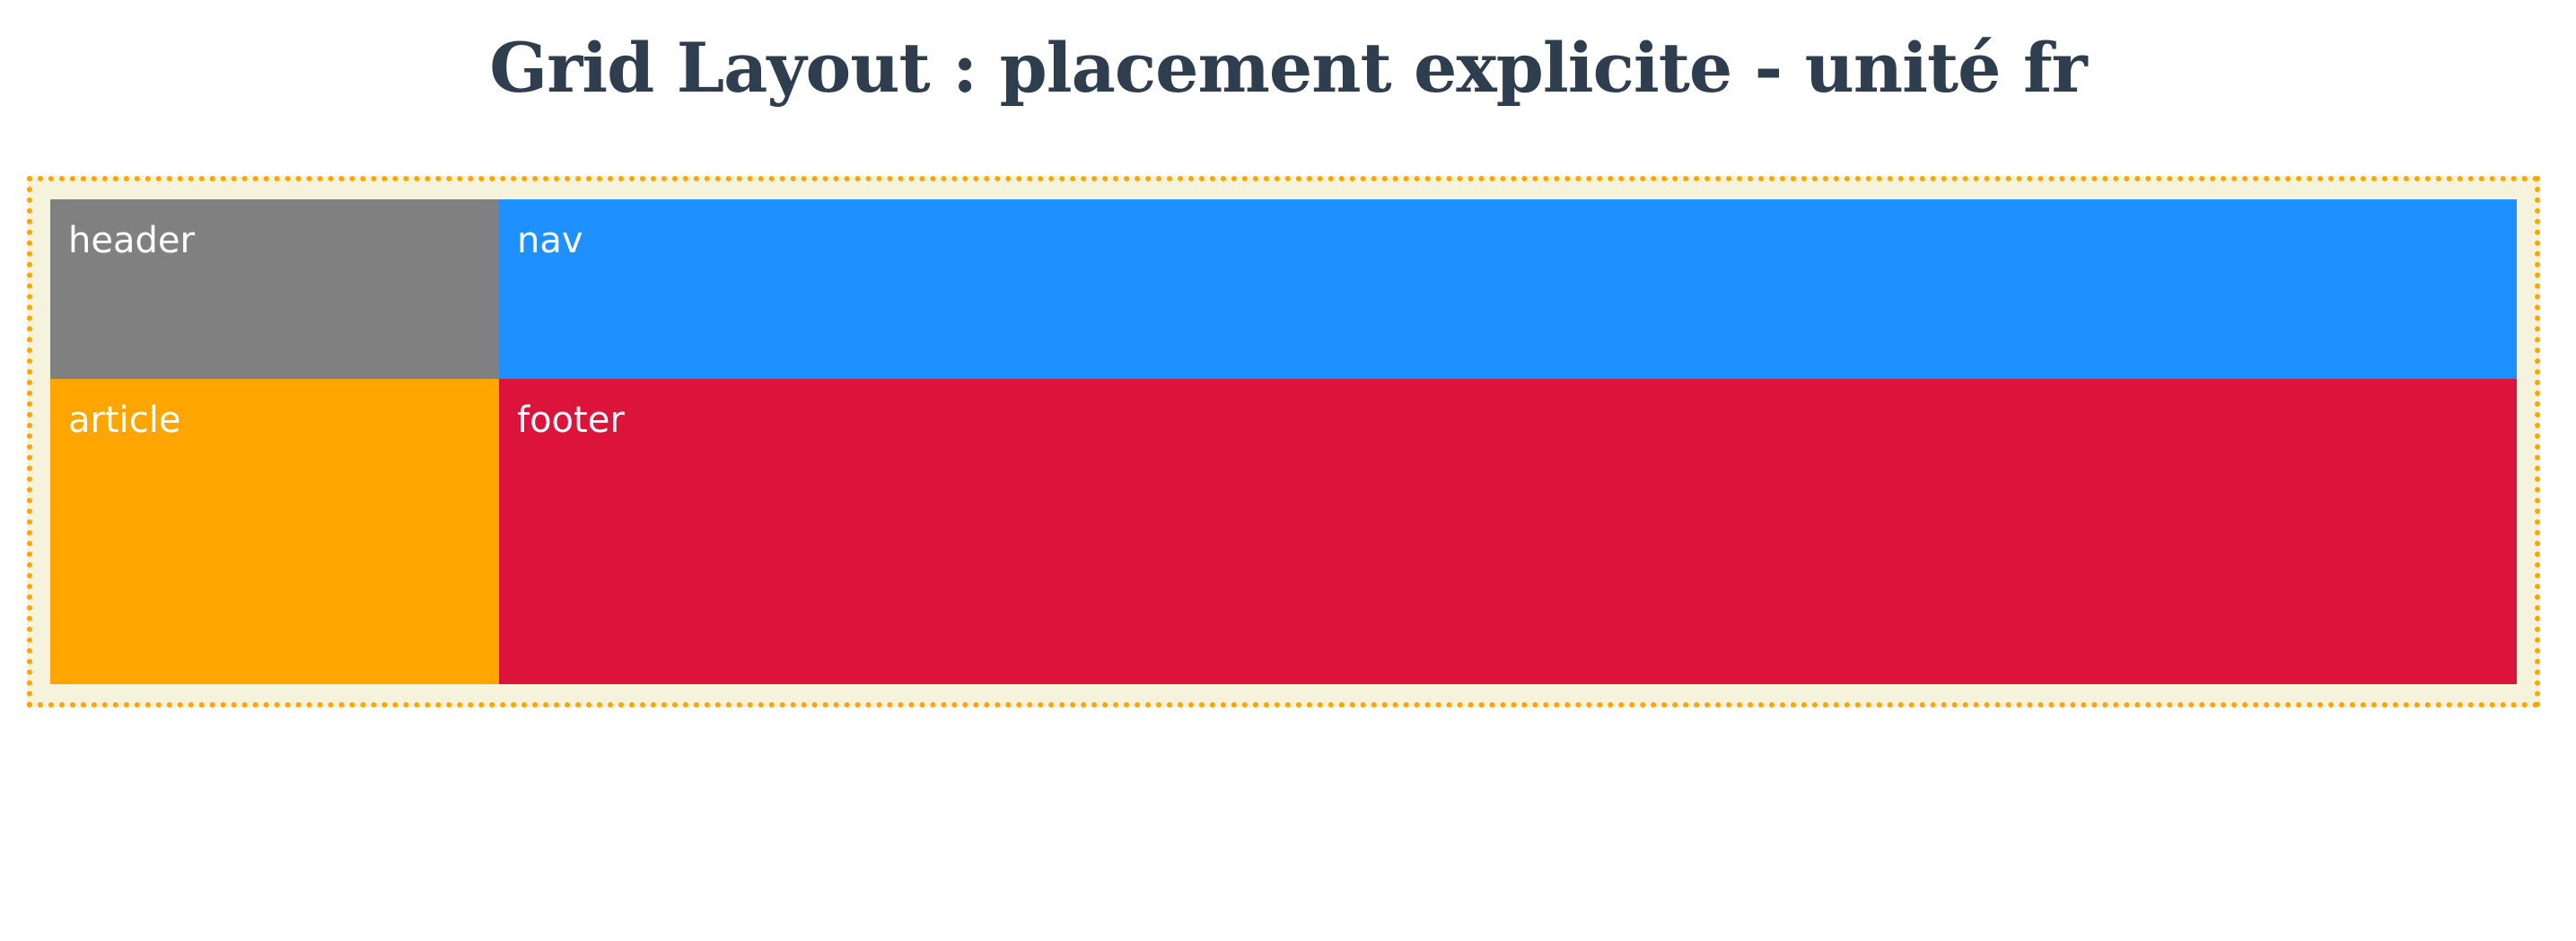 Image resolution: width=2576 pixels, height=941 pixels. What do you see at coordinates (1508, 289) in the screenshot?
I see `grid-item-nav: nav` at bounding box center [1508, 289].